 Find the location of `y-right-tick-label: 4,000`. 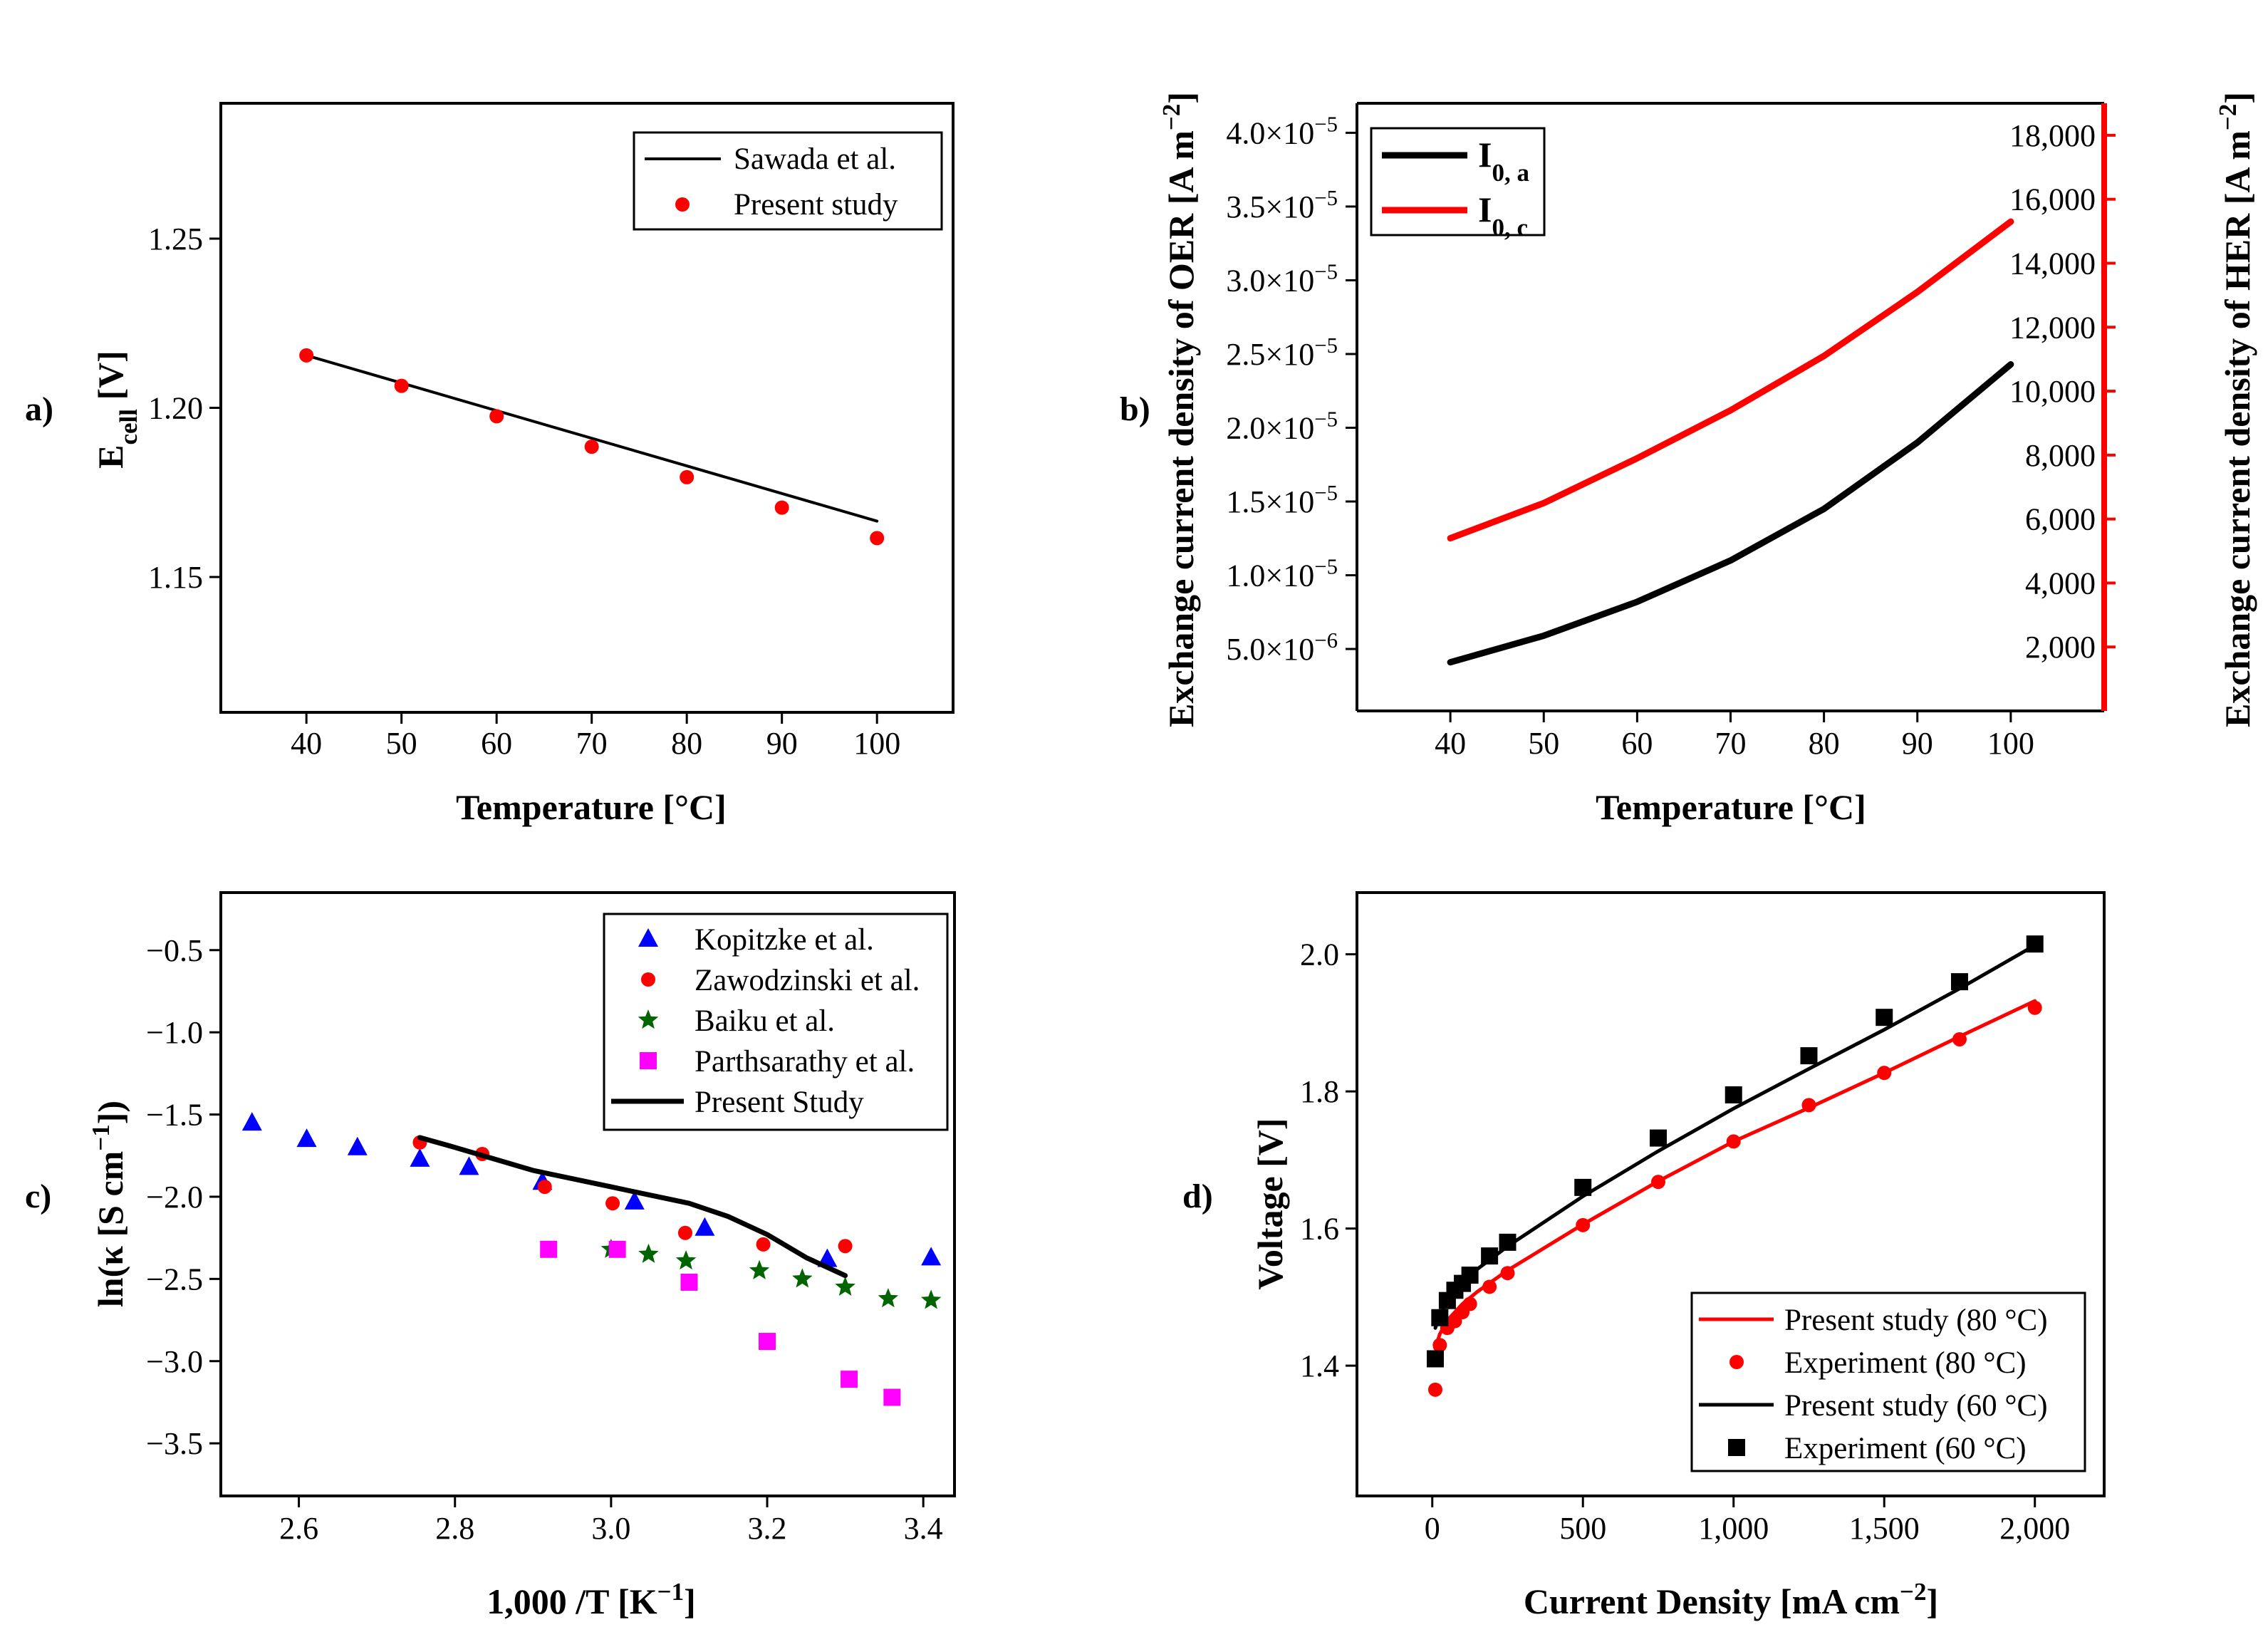

y-right-tick-label: 4,000 is located at coordinates (2060, 583).